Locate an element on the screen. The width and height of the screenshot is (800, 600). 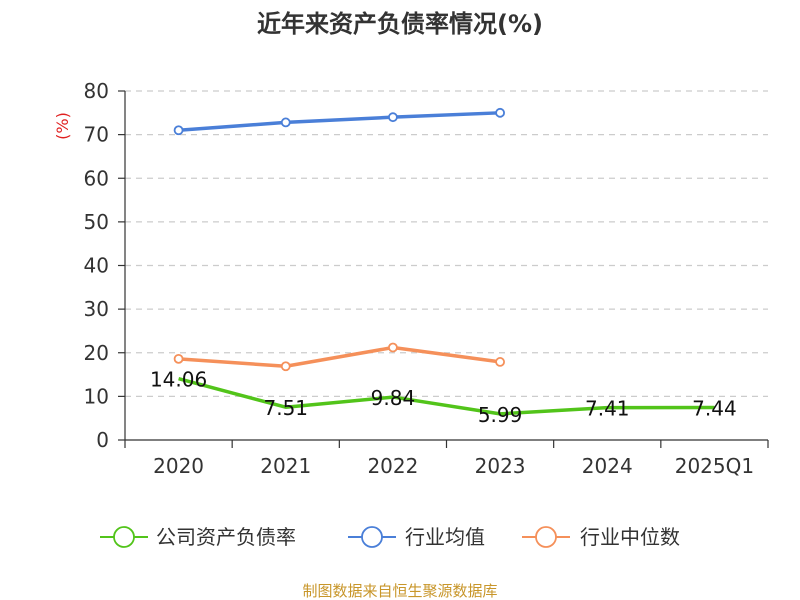
y-axis-label: (%) is located at coordinates (62, 126).